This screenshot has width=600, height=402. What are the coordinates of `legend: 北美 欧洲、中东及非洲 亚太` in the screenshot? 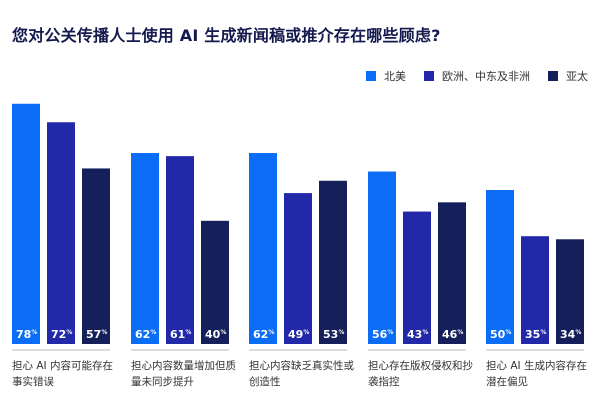 It's located at (477, 76).